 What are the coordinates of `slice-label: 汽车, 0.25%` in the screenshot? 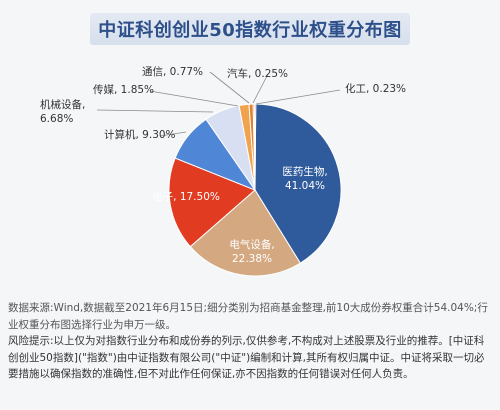 It's located at (257, 73).